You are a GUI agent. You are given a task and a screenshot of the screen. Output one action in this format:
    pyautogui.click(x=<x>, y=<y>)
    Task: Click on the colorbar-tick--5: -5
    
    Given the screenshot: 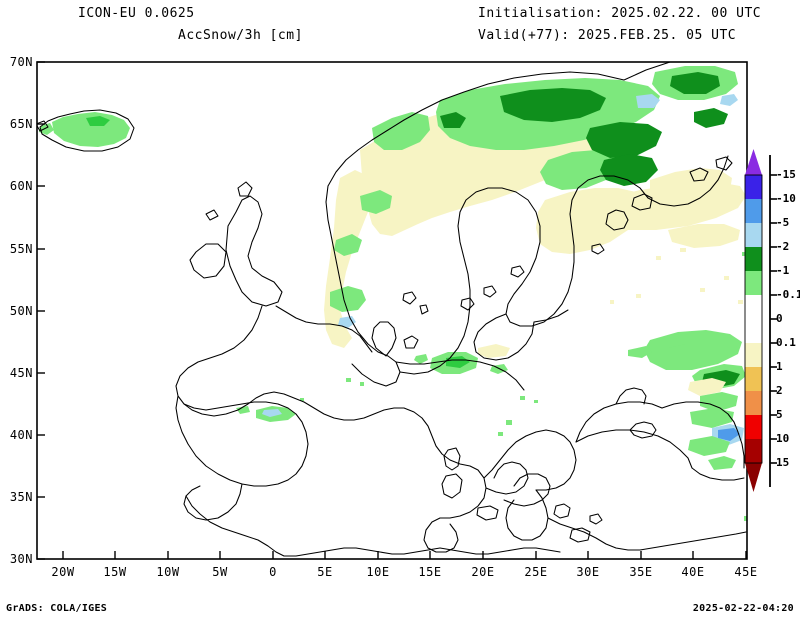 What is the action you would take?
    pyautogui.click(x=783, y=222)
    